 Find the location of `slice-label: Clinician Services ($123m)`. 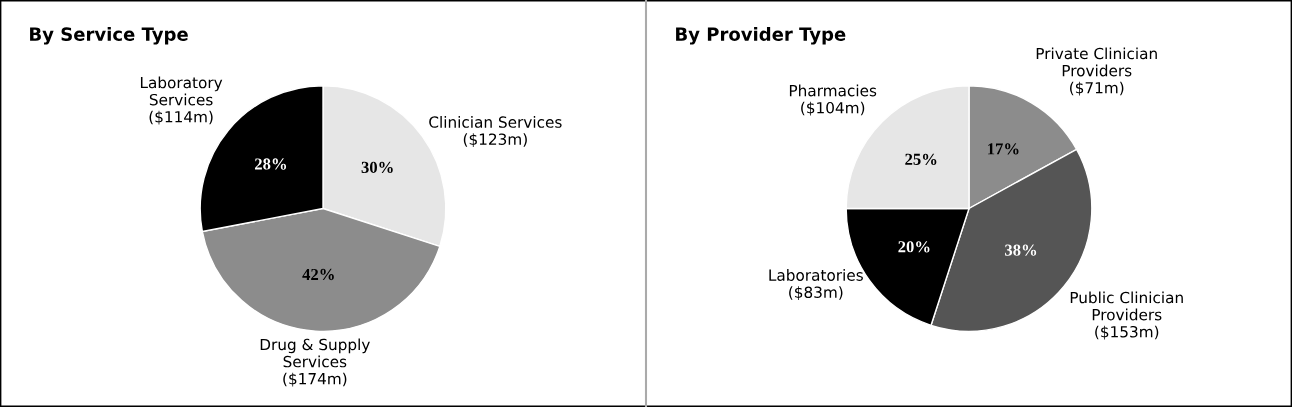

slice-label: Clinician Services ($123m) is located at coordinates (495, 131).